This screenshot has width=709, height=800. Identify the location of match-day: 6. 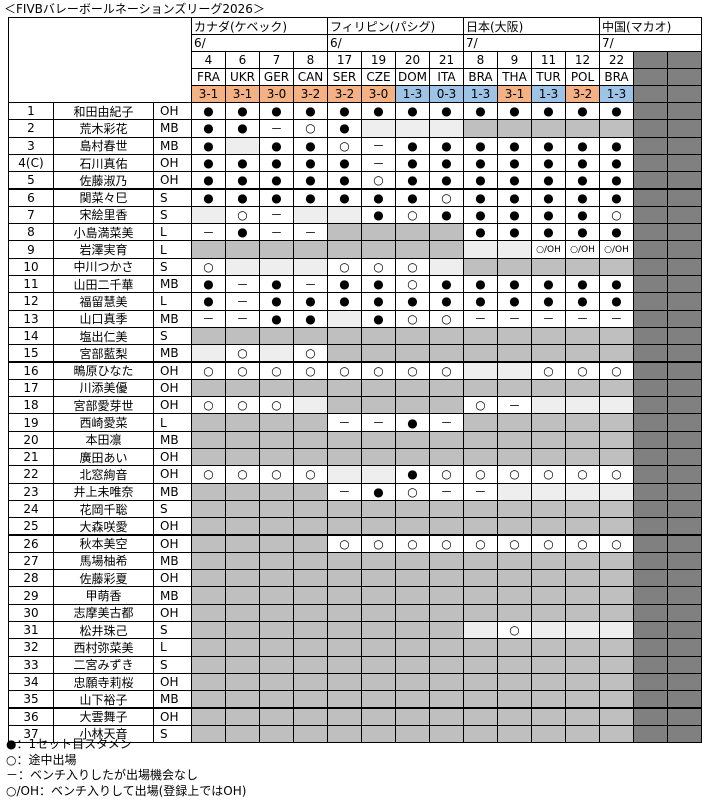
(242, 60).